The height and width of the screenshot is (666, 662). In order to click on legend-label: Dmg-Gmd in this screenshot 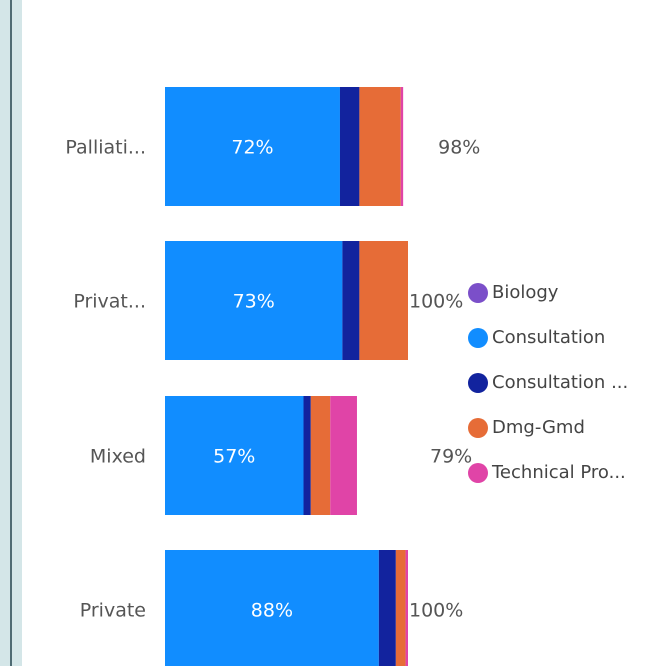, I will do `click(538, 427)`.